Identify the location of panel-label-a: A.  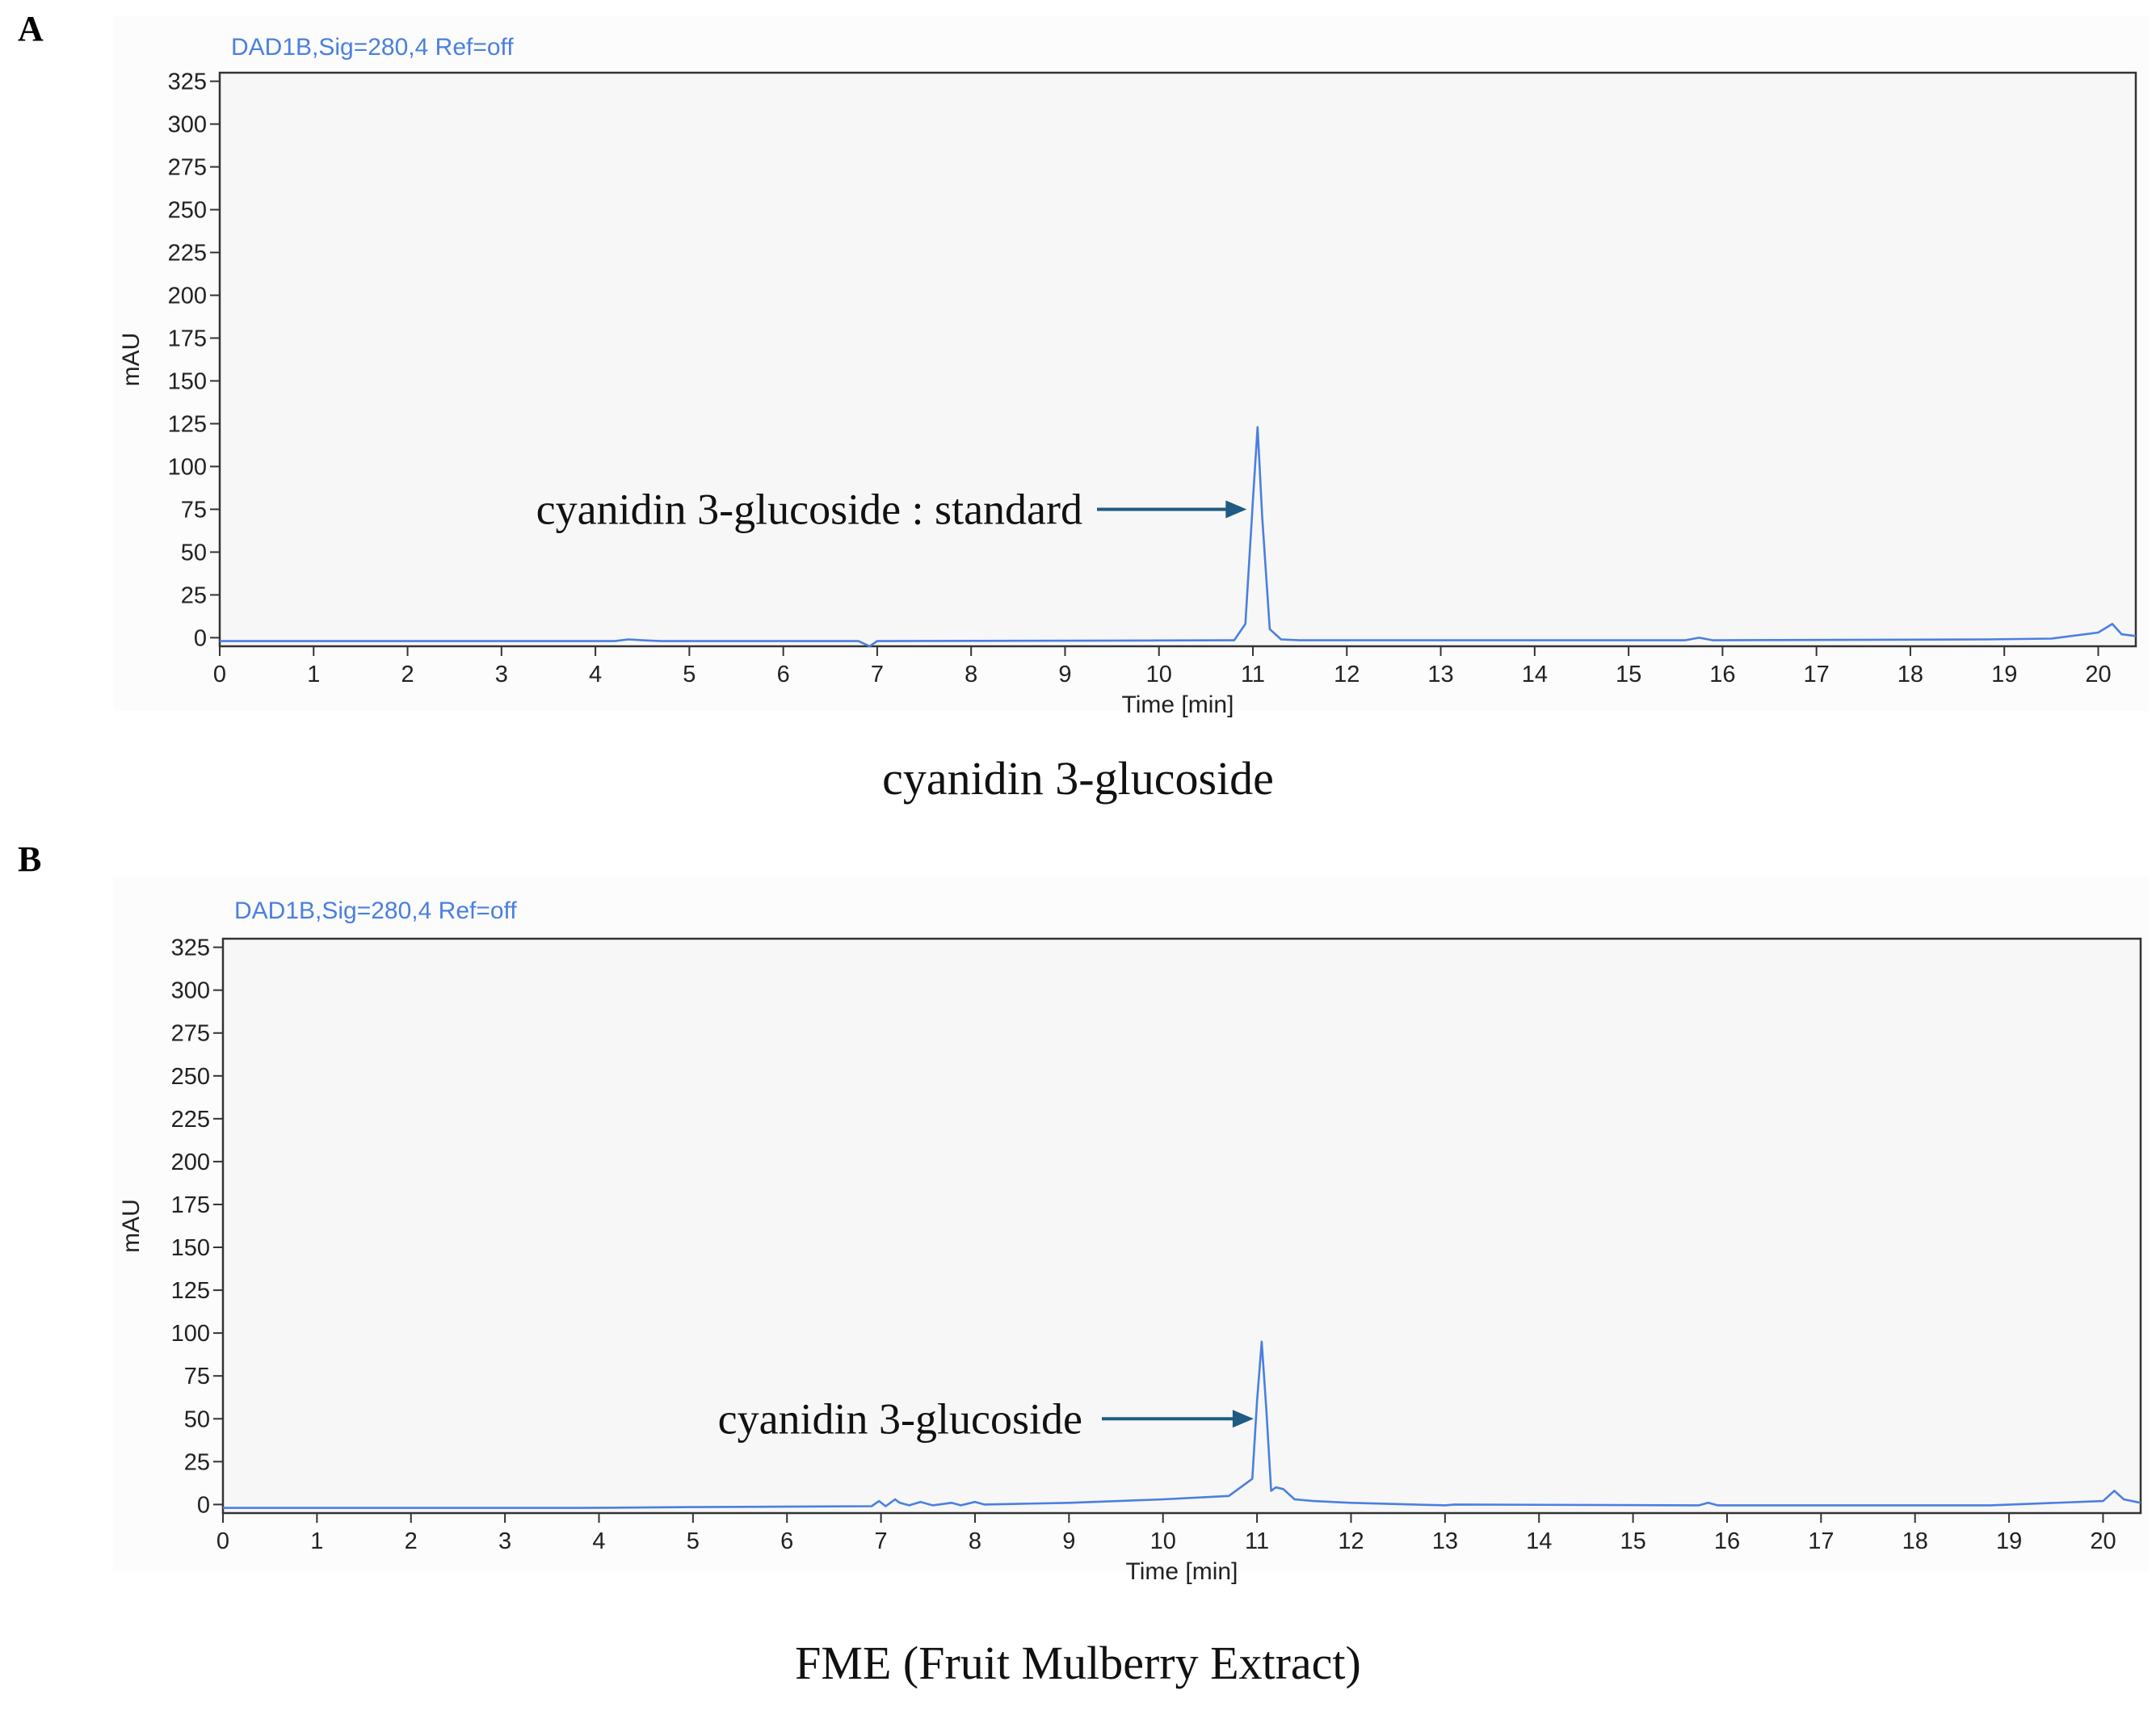
(31, 28).